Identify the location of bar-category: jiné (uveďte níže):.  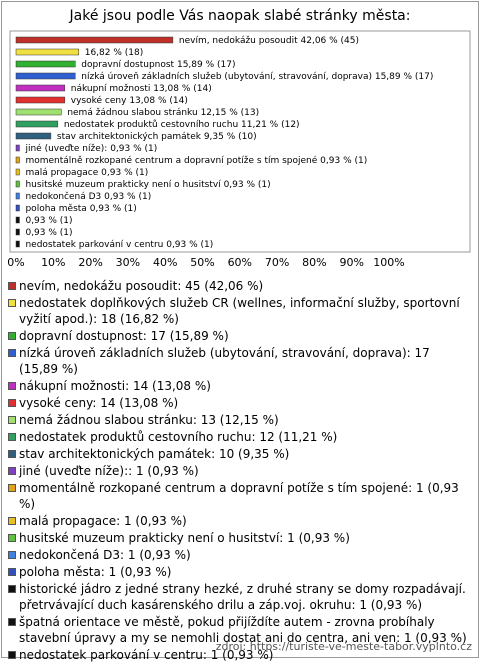
(65, 148).